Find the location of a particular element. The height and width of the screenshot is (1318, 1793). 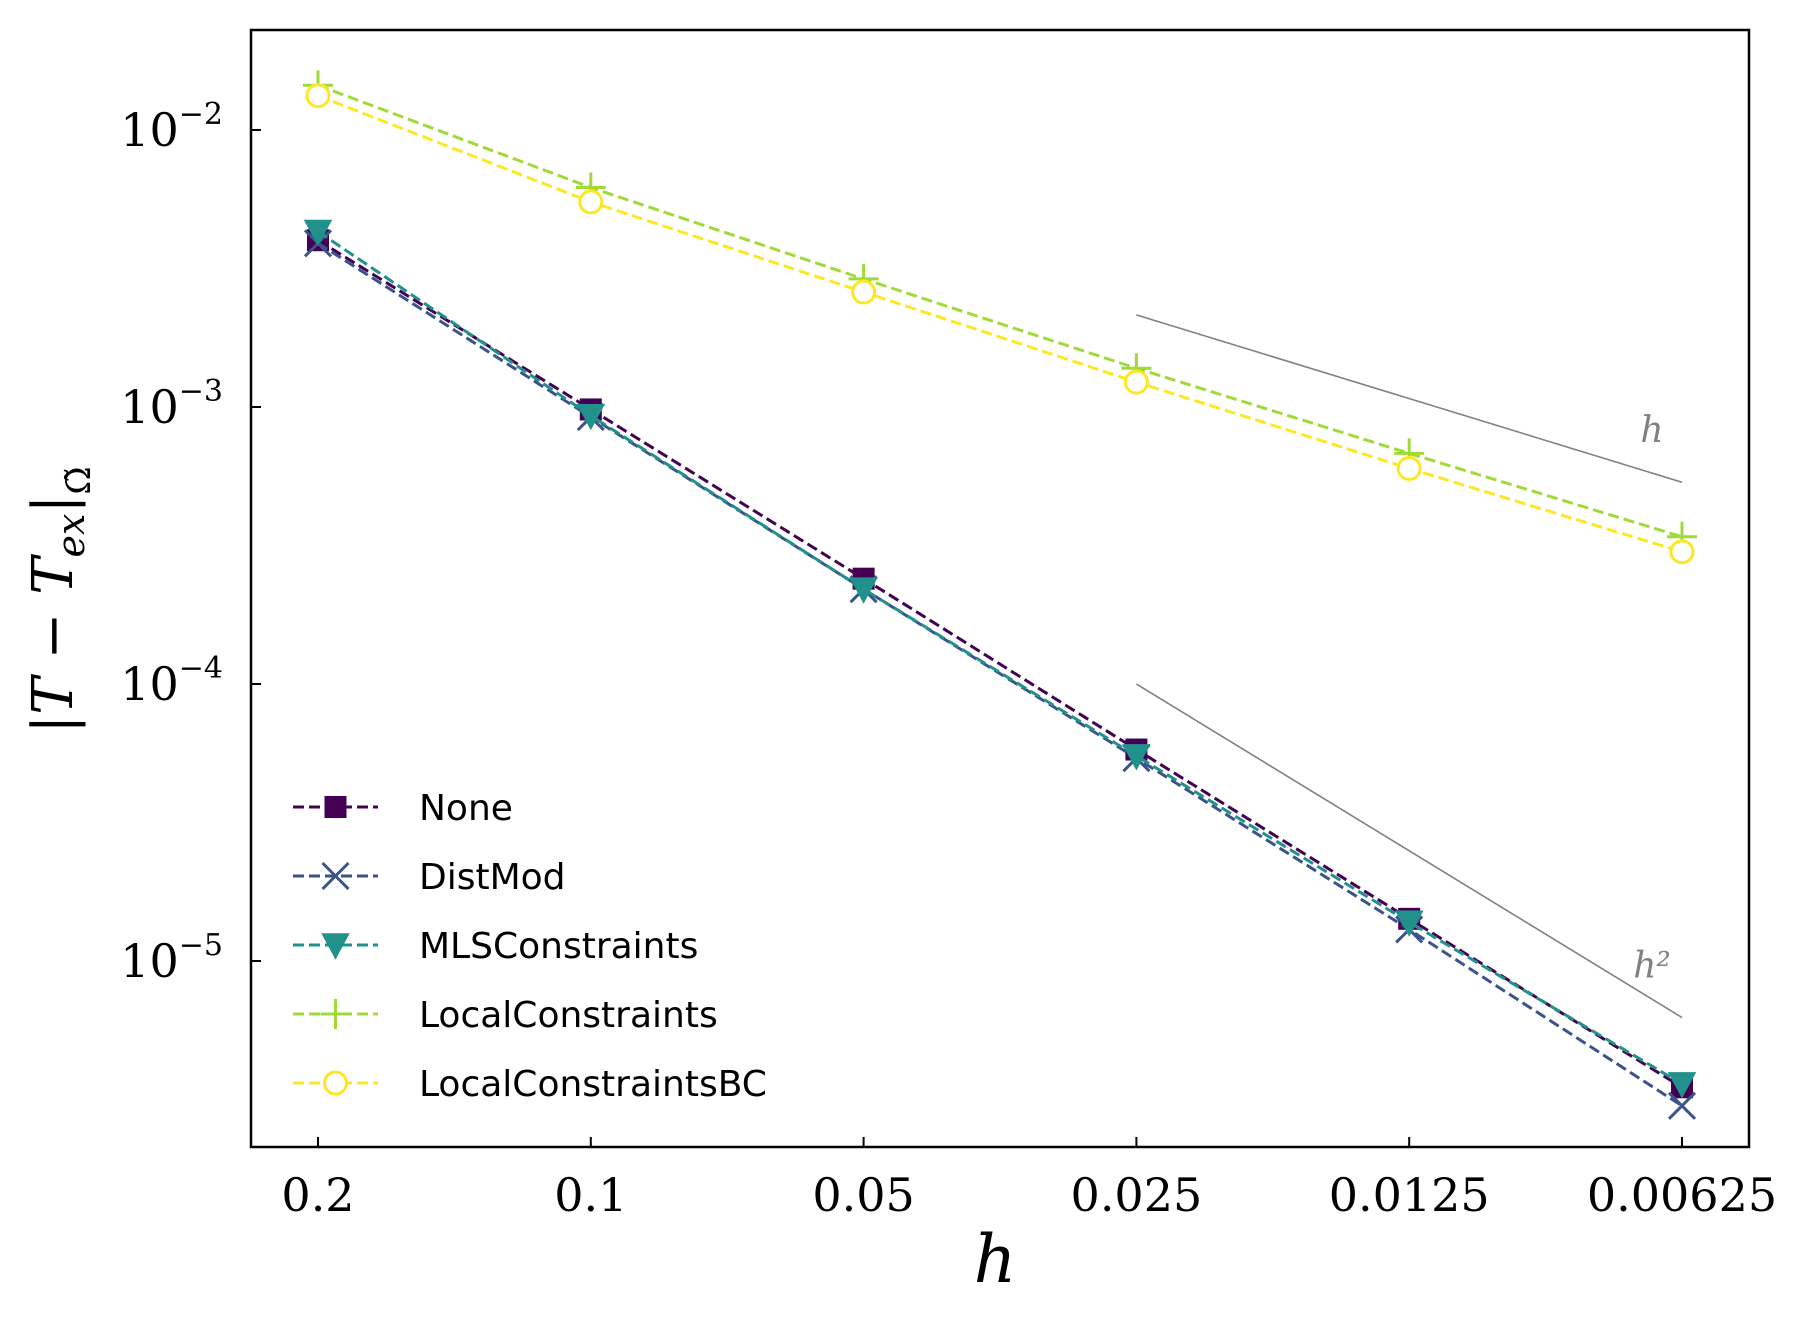

legend-item-DistMod: DistMod is located at coordinates (429, 877).